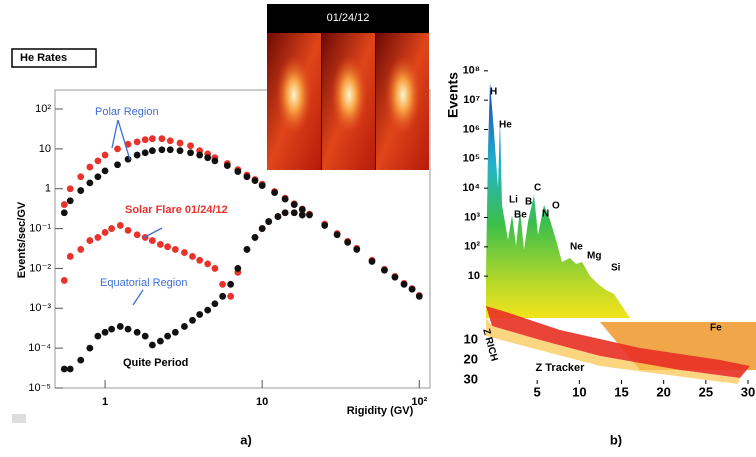 The width and height of the screenshot is (756, 457). What do you see at coordinates (471, 378) in the screenshot?
I see `z-tick-label: 30` at bounding box center [471, 378].